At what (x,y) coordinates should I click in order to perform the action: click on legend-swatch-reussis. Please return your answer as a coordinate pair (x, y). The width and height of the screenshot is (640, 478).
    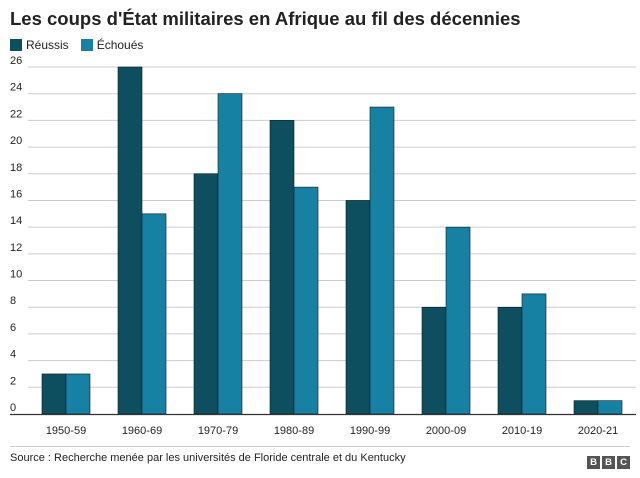
    Looking at the image, I should click on (16, 45).